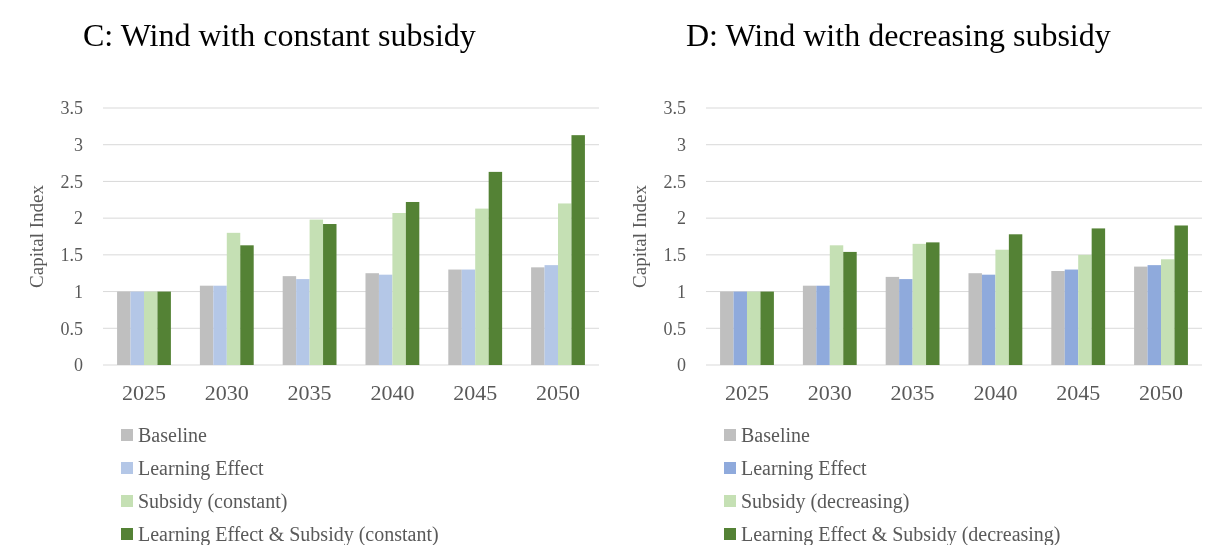 The image size is (1222, 545). Describe the element at coordinates (898, 35) in the screenshot. I see `chart-title: D: Wind with decreasing subsidy` at that location.